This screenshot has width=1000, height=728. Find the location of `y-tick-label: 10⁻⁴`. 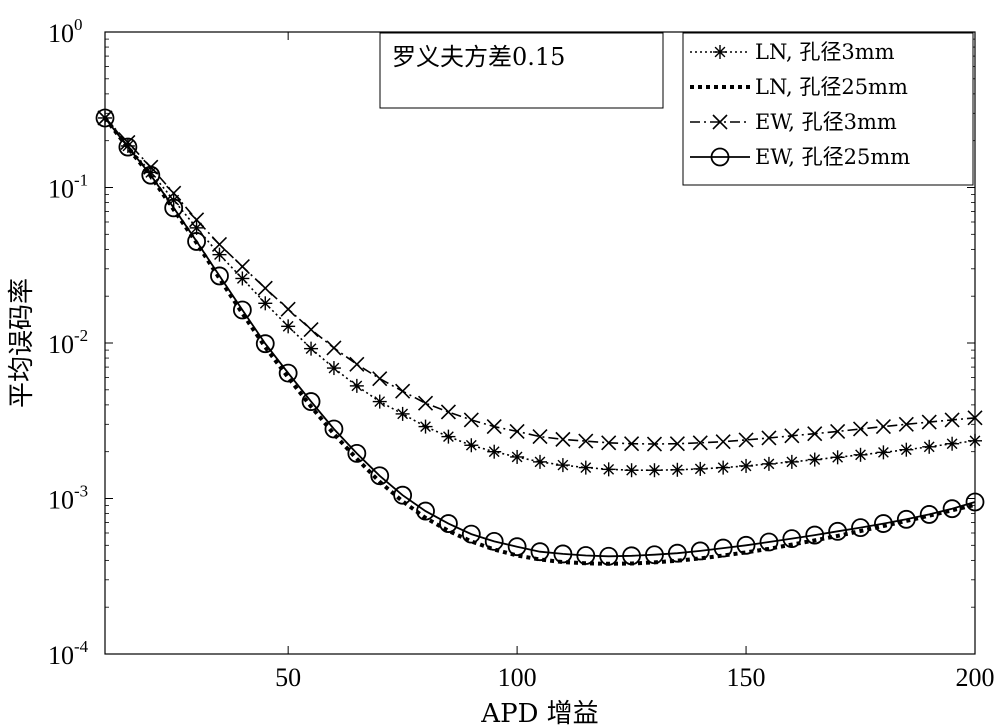

y-tick-label: 10⁻⁴ is located at coordinates (68, 653).